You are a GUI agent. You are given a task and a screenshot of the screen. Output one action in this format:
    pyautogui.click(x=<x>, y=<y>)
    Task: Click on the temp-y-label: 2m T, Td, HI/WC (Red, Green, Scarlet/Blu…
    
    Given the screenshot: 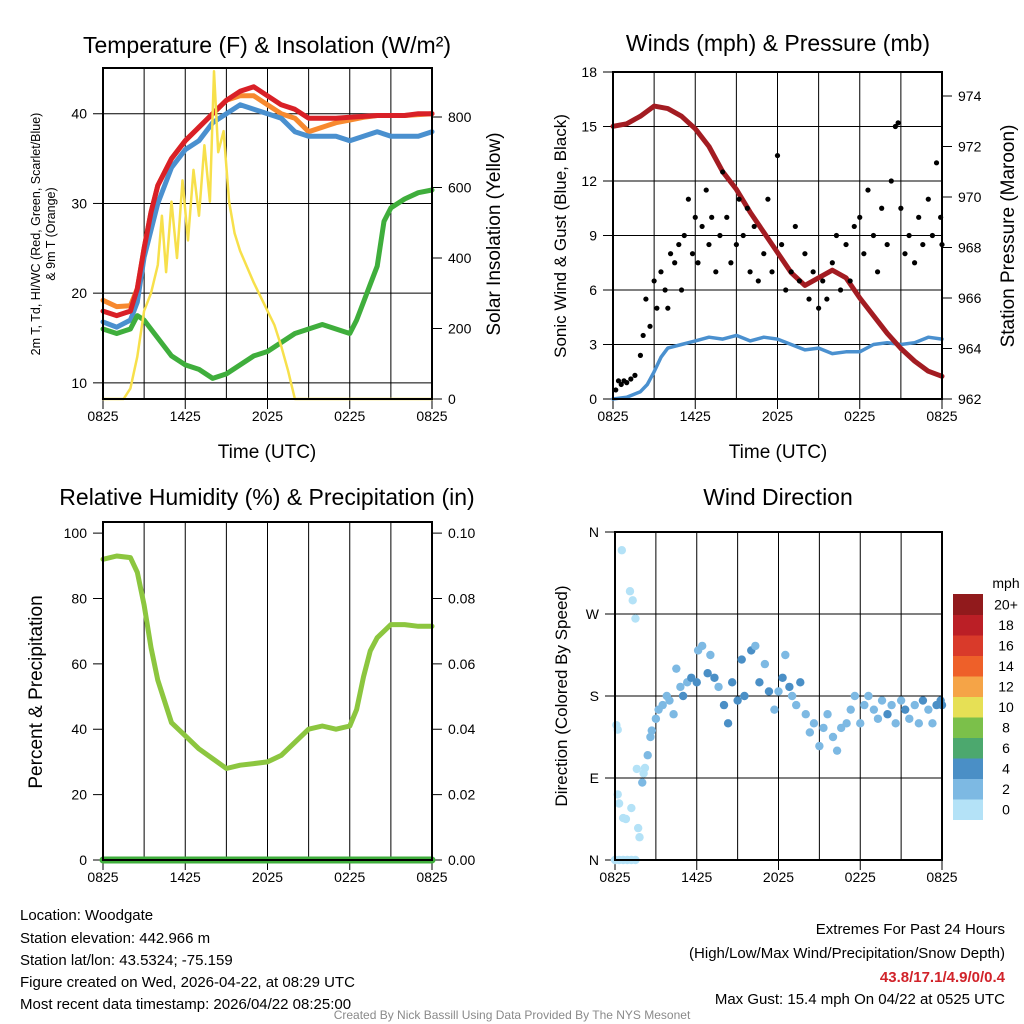 What is the action you would take?
    pyautogui.click(x=36, y=234)
    